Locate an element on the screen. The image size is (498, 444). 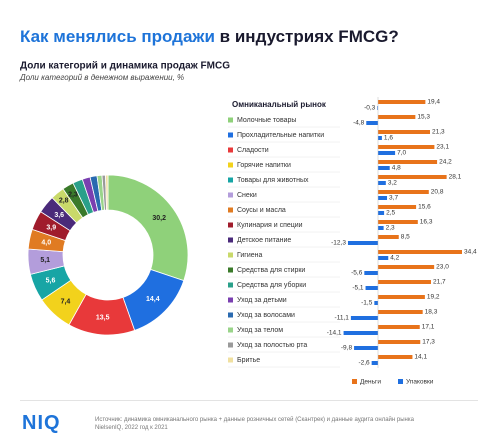
bar-value-label: 19,2 is located at coordinates (433, 297).